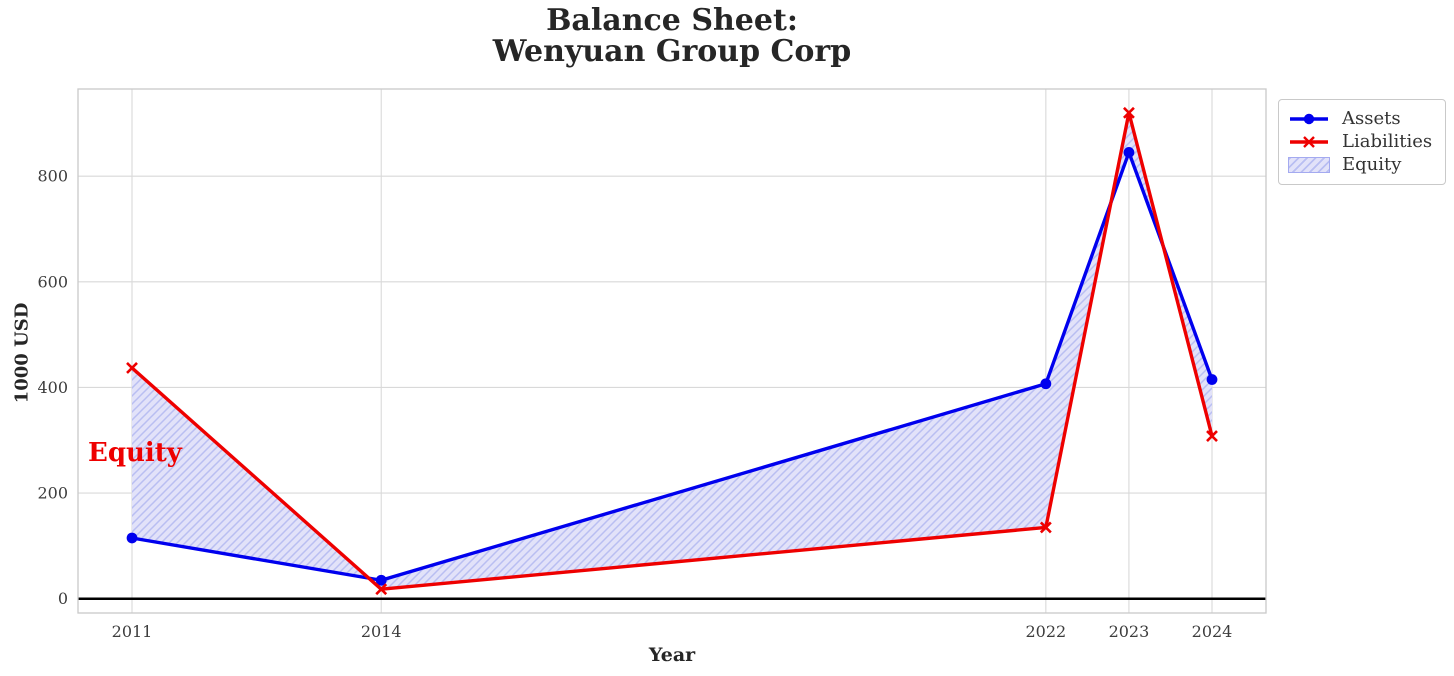 The width and height of the screenshot is (1454, 676). I want to click on legend-label-liabilities: Liabilities, so click(1387, 141).